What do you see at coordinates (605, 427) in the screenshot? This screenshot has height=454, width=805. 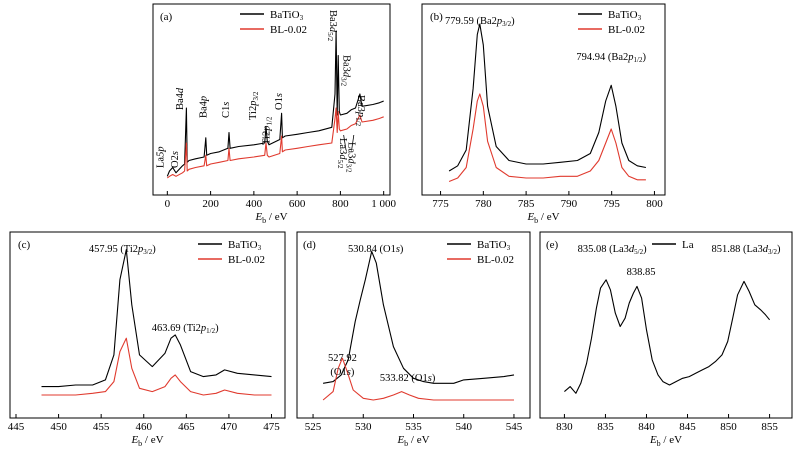 I see `x-tick-label: 835` at bounding box center [605, 427].